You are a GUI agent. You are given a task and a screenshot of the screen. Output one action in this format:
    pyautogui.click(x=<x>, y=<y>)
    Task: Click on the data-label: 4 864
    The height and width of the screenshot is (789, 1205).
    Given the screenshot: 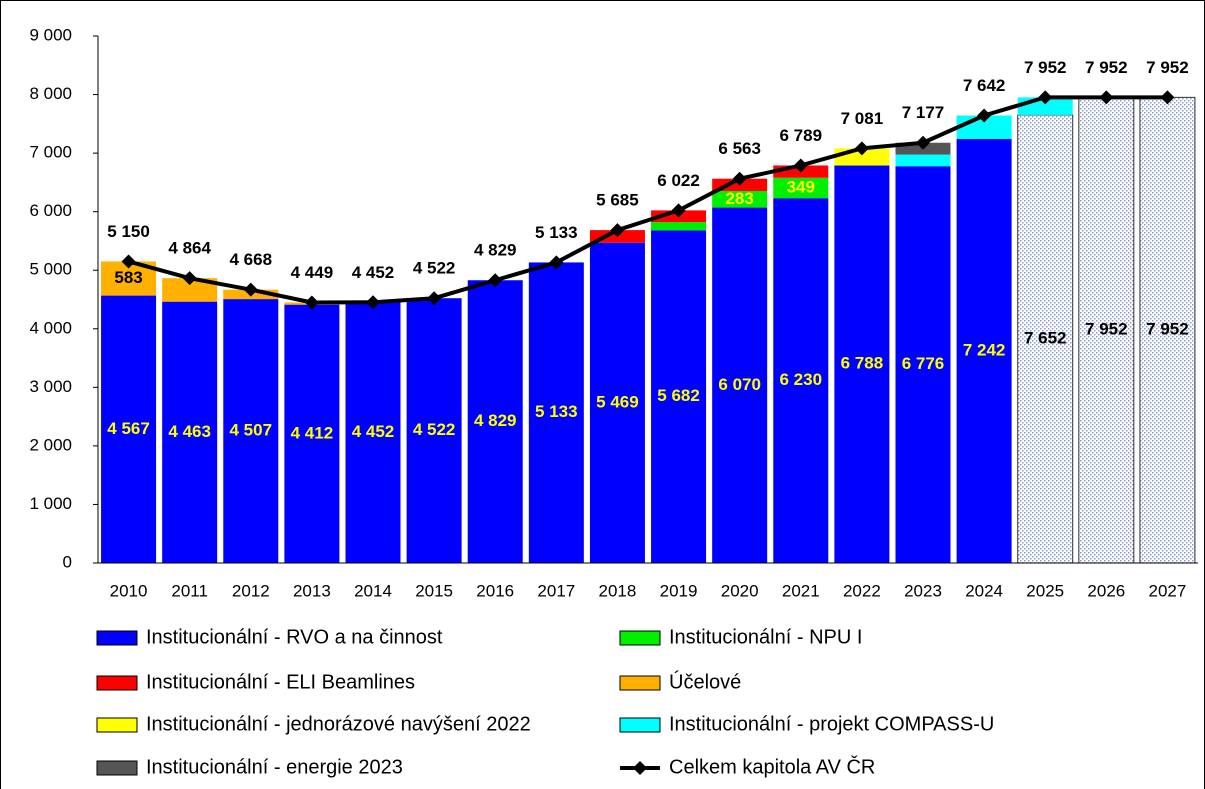 What is the action you would take?
    pyautogui.click(x=189, y=248)
    